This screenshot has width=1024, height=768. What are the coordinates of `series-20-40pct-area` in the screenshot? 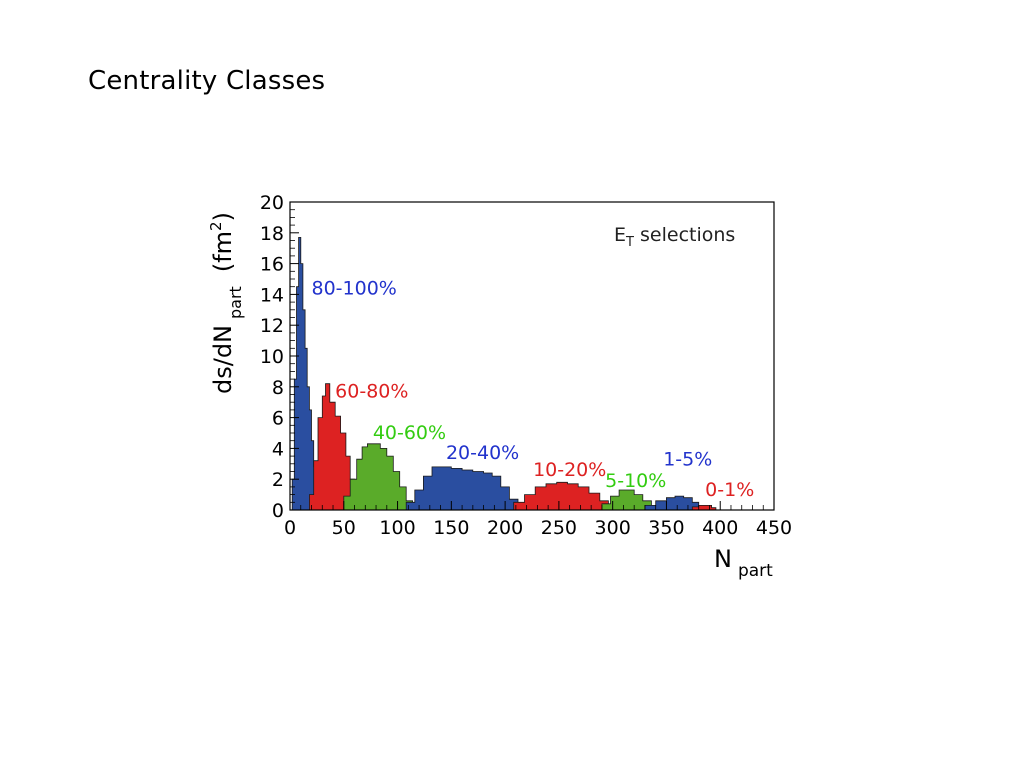 It's located at (458, 488).